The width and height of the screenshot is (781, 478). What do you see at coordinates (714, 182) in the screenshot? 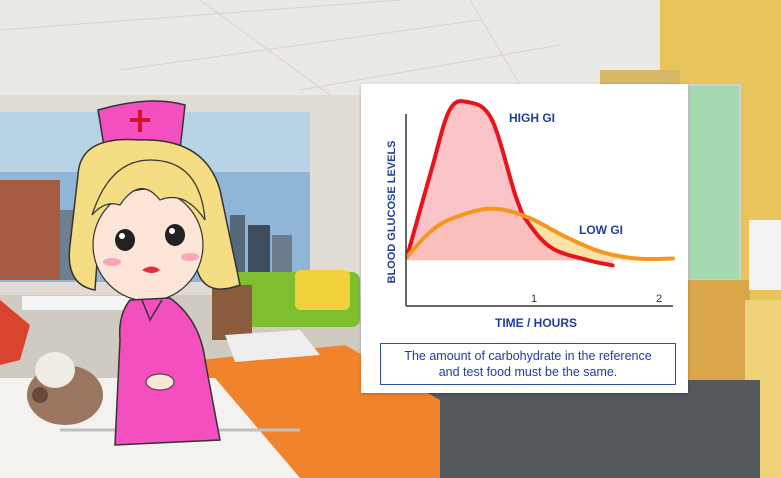
I see `whiteboard` at bounding box center [714, 182].